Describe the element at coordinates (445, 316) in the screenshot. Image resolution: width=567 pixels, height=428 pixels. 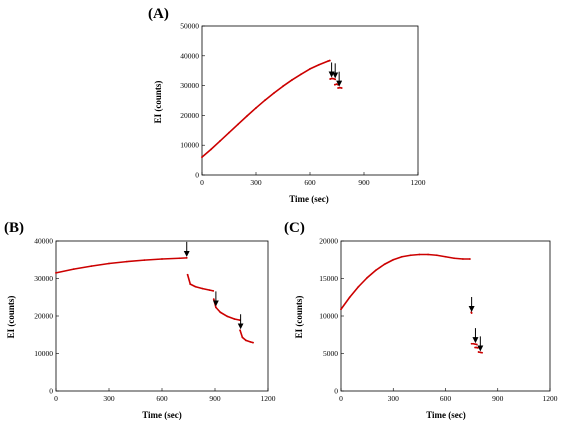
I see `plot-frame-c` at that location.